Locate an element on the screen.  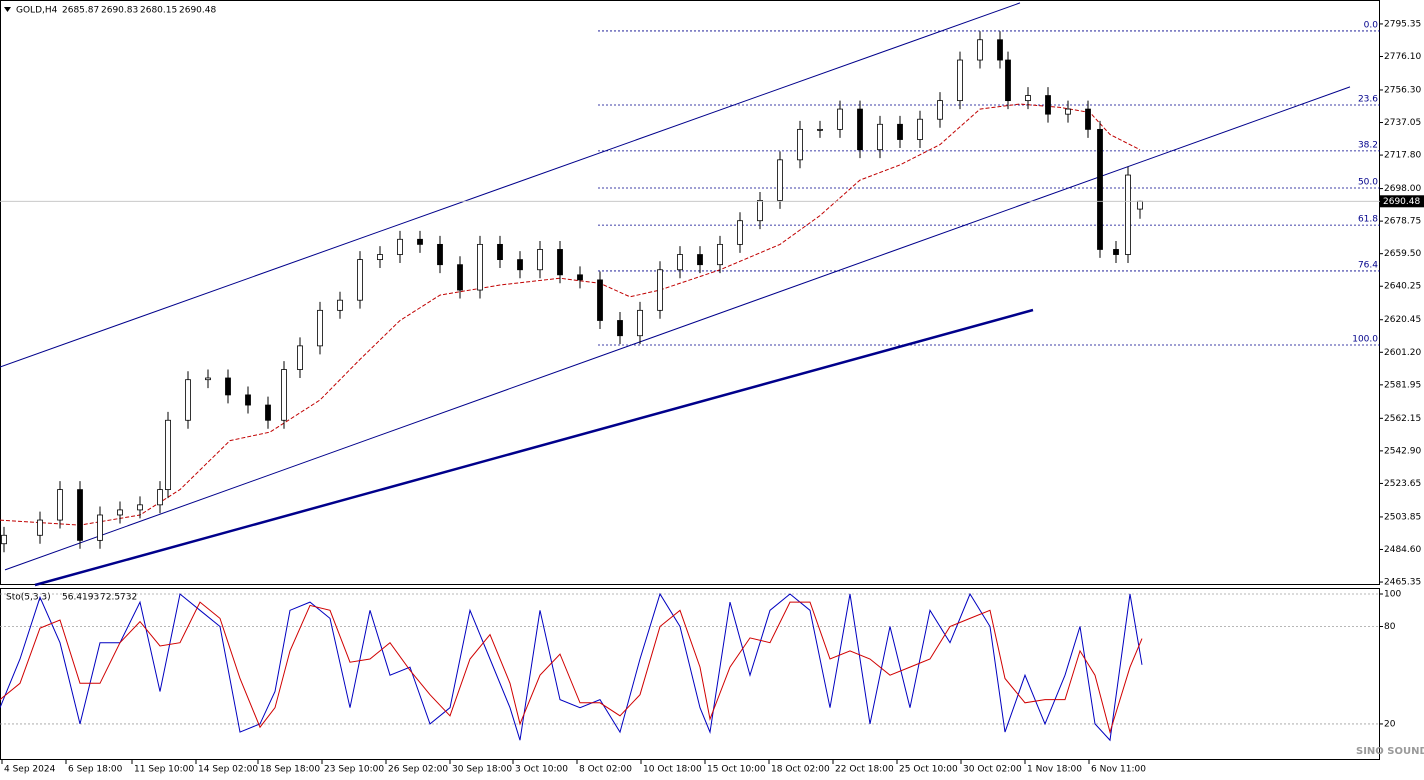
fibonacci-label: 38.2 is located at coordinates (1368, 145).